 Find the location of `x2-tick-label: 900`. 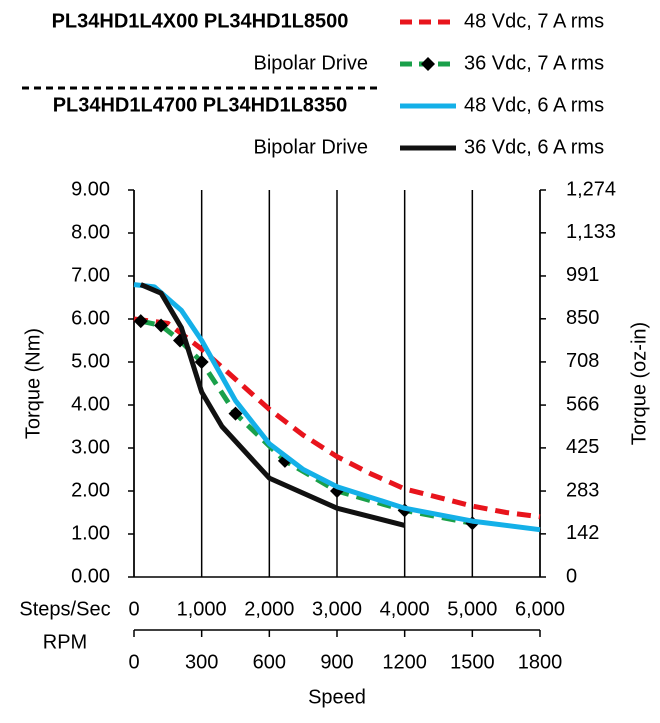

x2-tick-label: 900 is located at coordinates (336, 662).